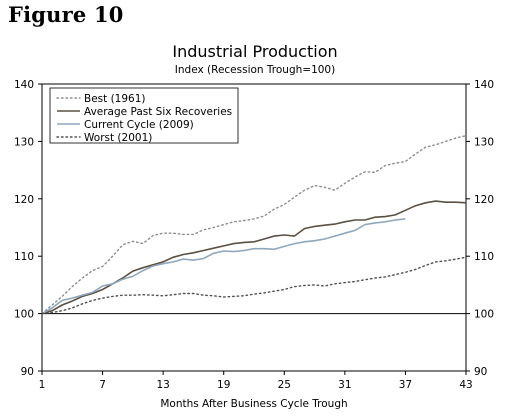 The image size is (507, 417). What do you see at coordinates (484, 142) in the screenshot?
I see `y-tick-label-right: 130` at bounding box center [484, 142].